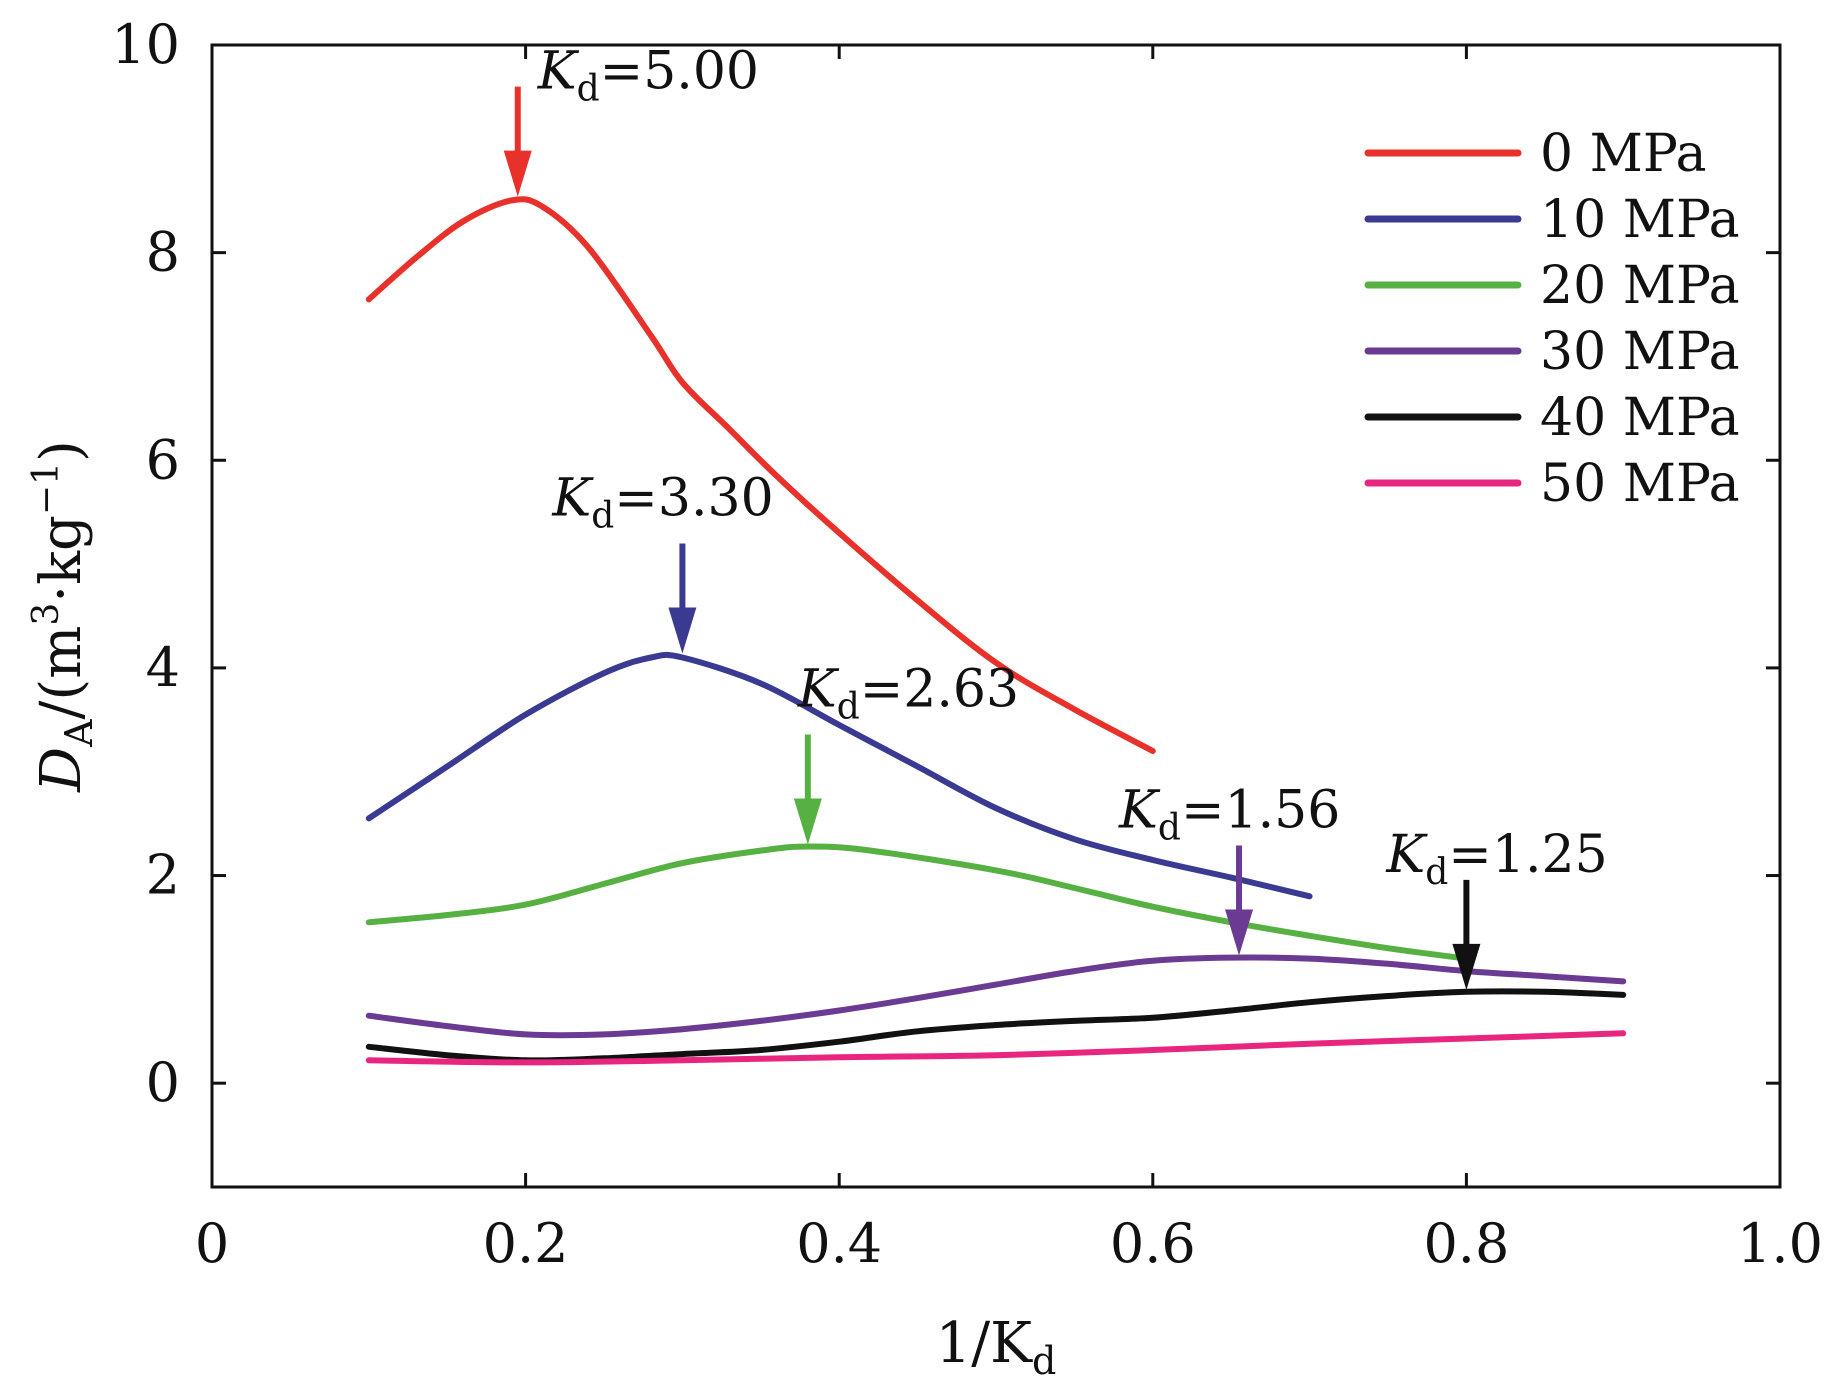 The height and width of the screenshot is (1379, 1843). I want to click on legend-label: 10 MPa, so click(1640, 220).